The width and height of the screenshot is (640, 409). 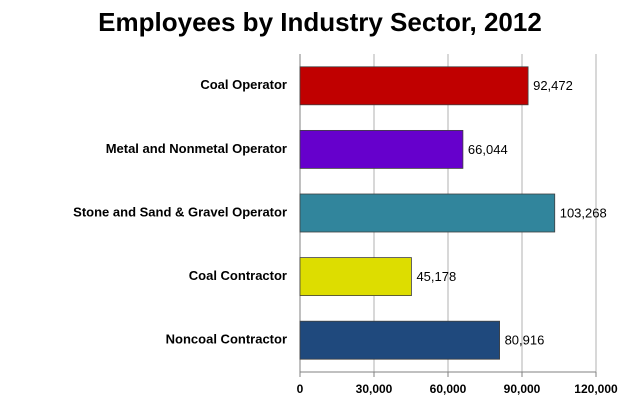 I want to click on x-tick-label: 90,000, so click(x=522, y=389).